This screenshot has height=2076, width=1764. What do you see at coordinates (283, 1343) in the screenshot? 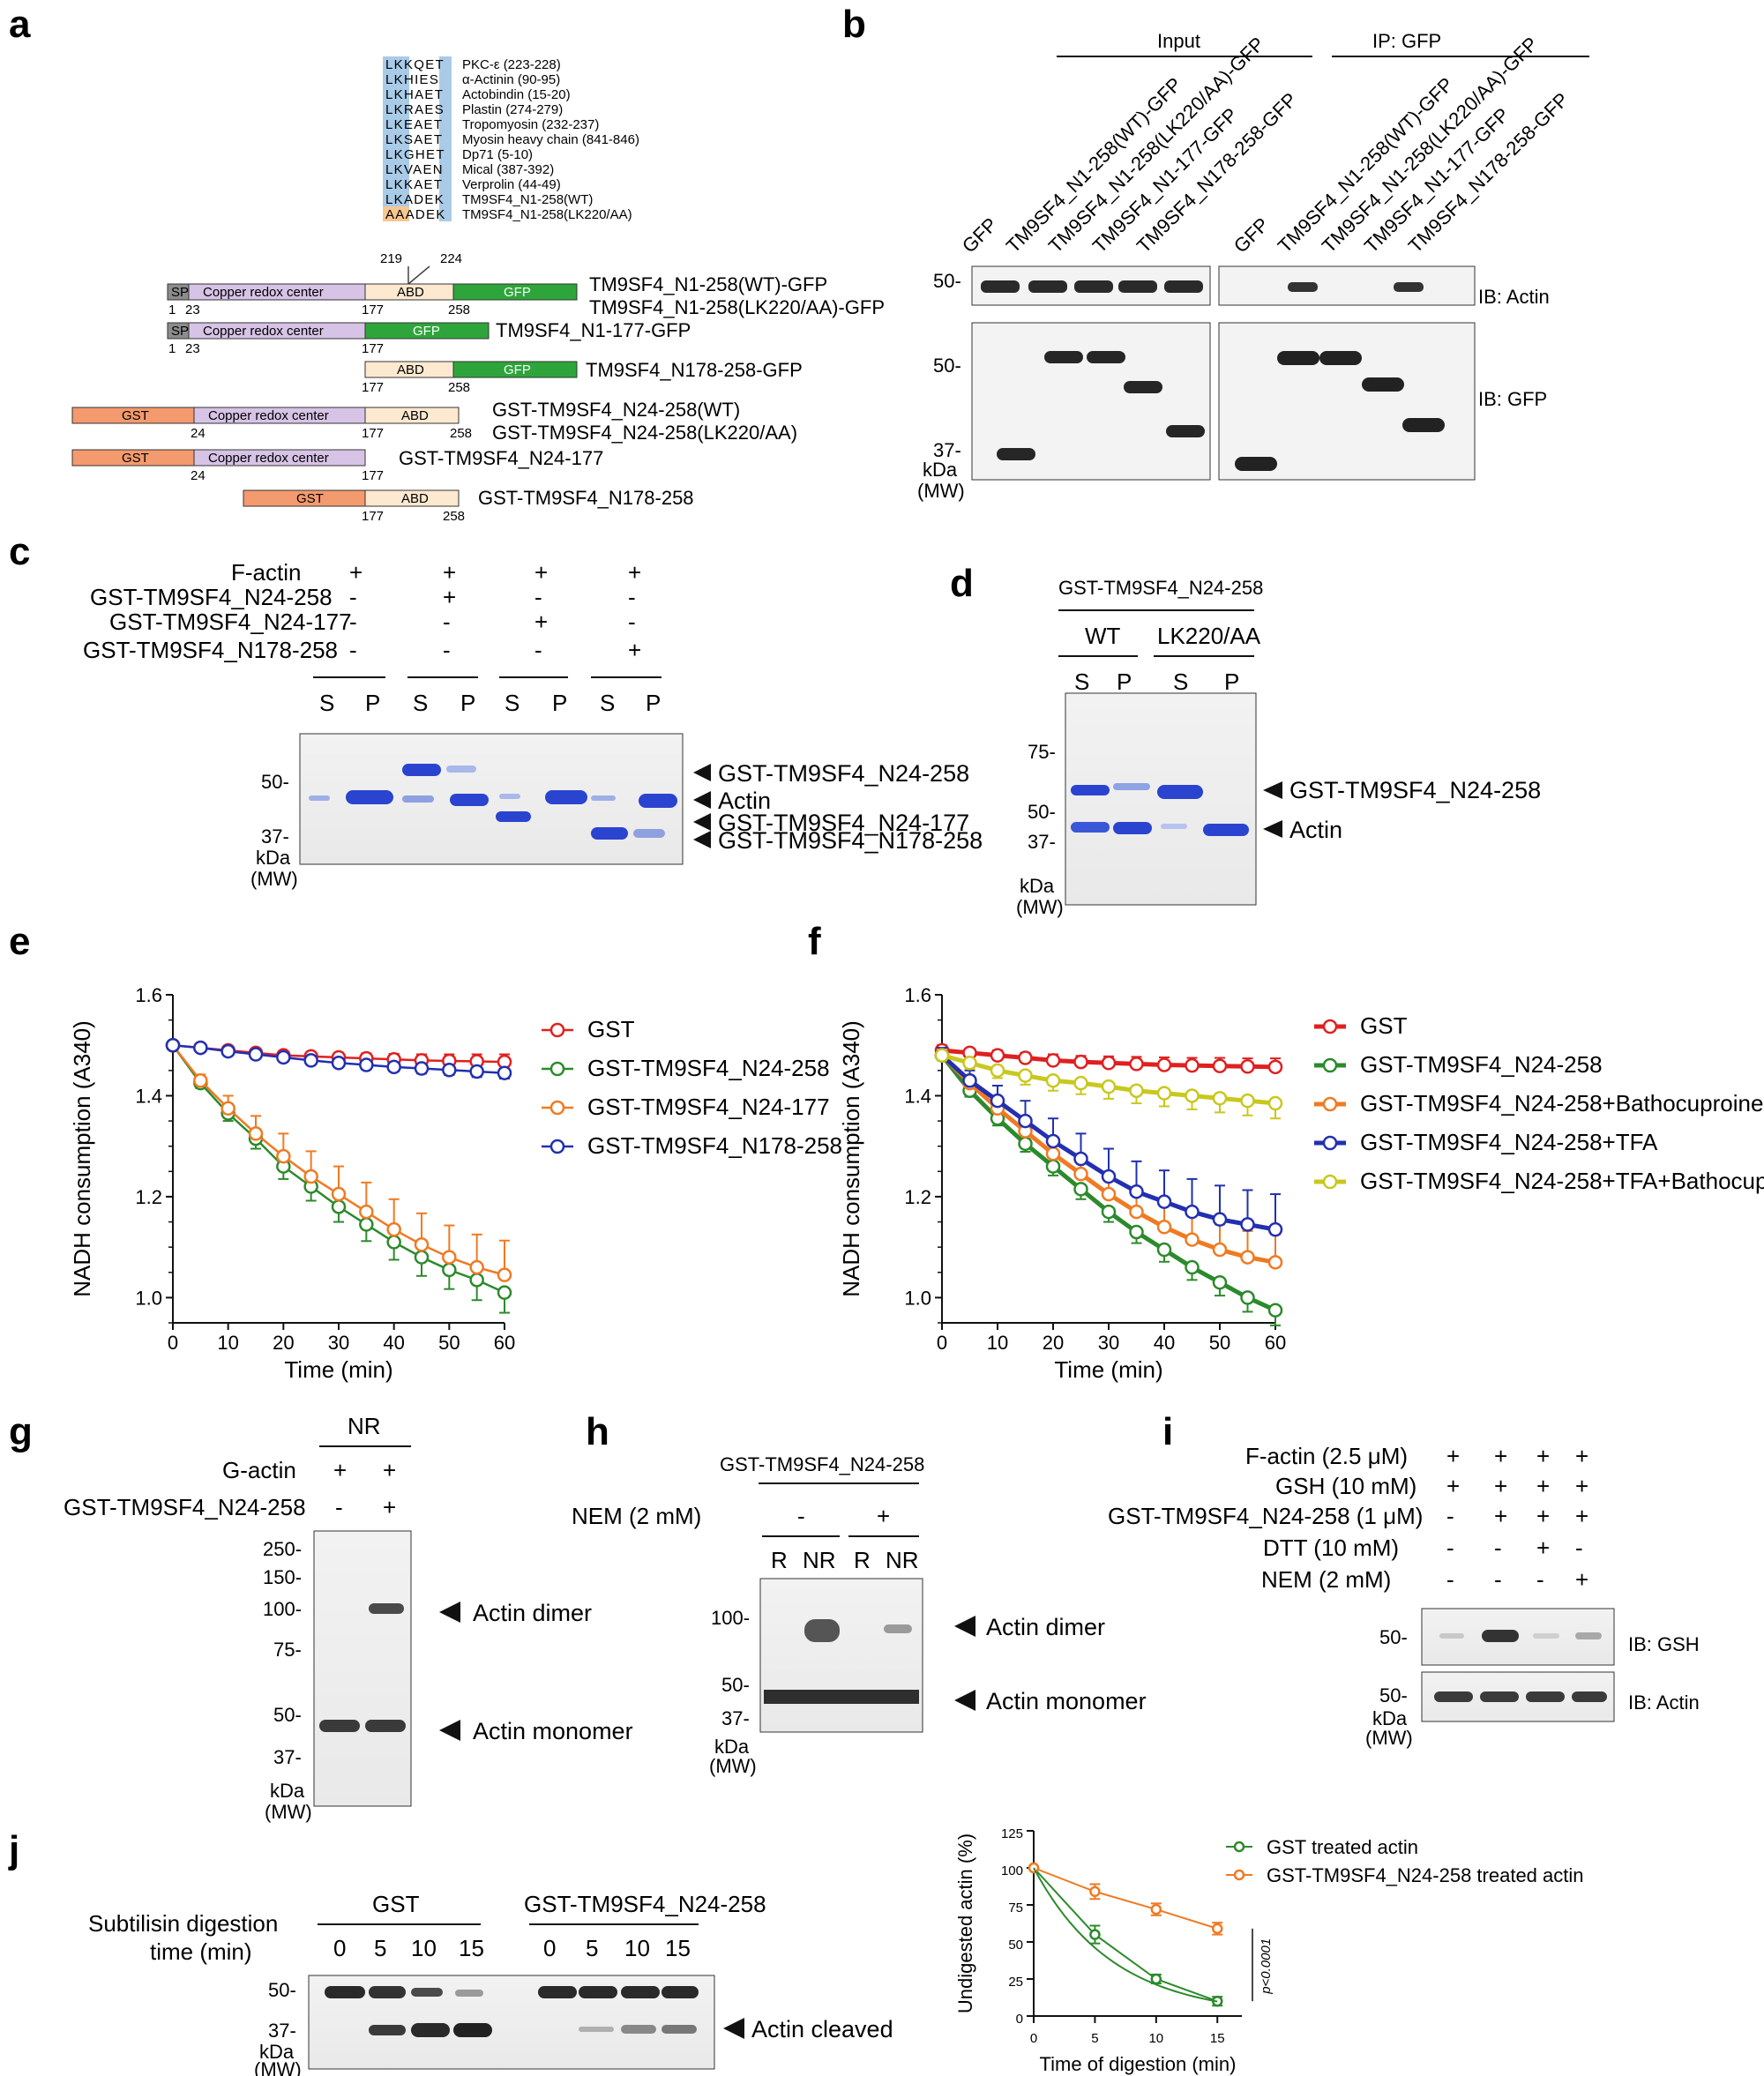
I see `x-tick-label: 20` at bounding box center [283, 1343].